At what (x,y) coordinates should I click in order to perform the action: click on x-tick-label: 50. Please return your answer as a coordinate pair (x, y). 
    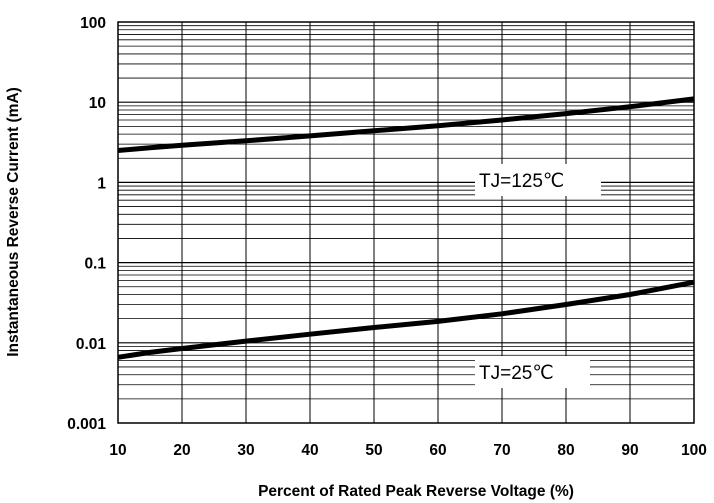
    Looking at the image, I should click on (373, 450).